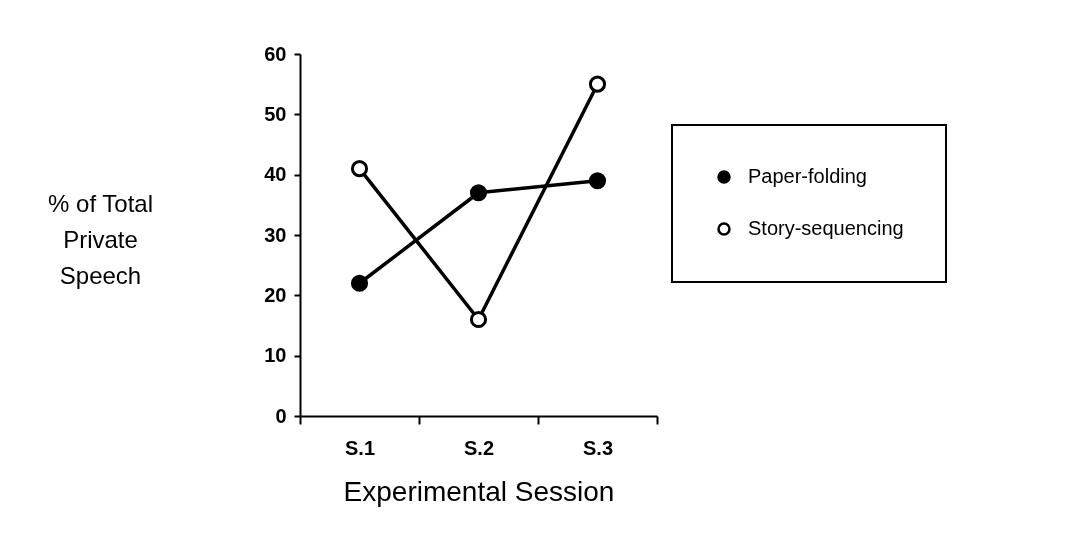  Describe the element at coordinates (275, 355) in the screenshot. I see `y-tick-label: 10` at that location.